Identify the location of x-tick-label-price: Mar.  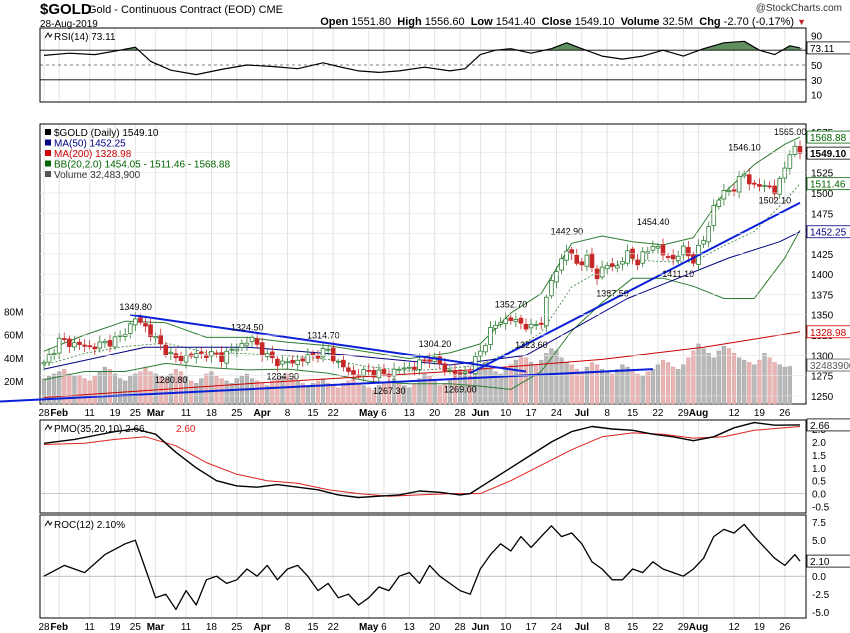
(156, 413).